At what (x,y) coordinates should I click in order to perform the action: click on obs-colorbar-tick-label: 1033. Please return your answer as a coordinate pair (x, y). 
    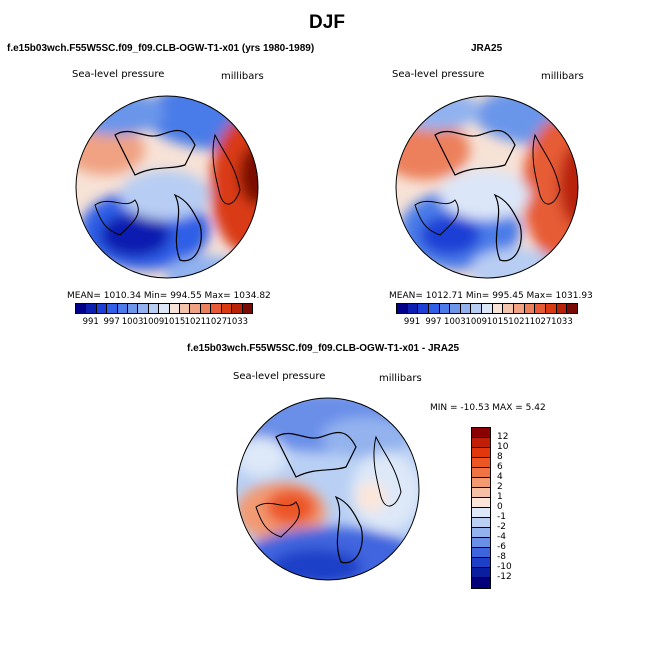
    Looking at the image, I should click on (562, 322).